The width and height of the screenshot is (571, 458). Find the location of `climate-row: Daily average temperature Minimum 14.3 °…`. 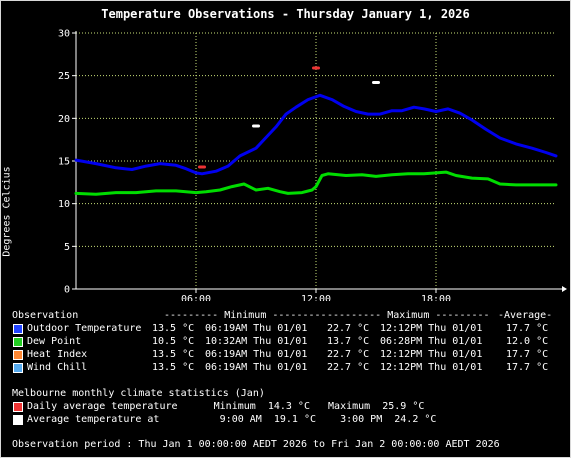

climate-row: Daily average temperature Minimum 14.3 °… is located at coordinates (226, 406).